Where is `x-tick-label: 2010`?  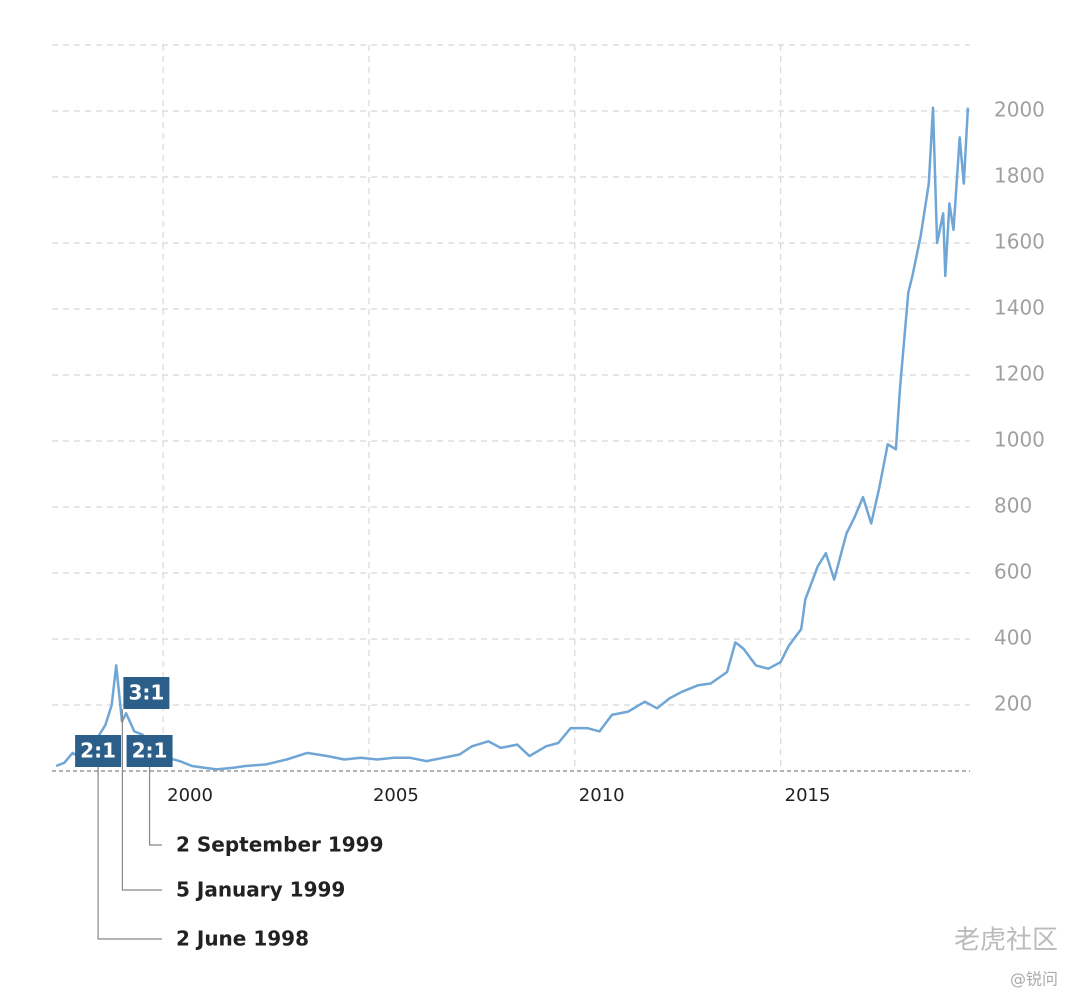
x-tick-label: 2010 is located at coordinates (602, 795).